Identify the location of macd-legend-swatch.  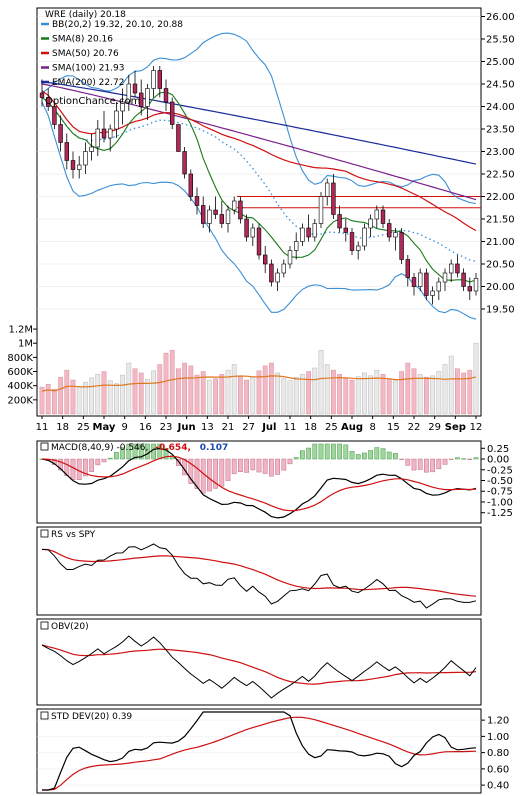
(44, 446).